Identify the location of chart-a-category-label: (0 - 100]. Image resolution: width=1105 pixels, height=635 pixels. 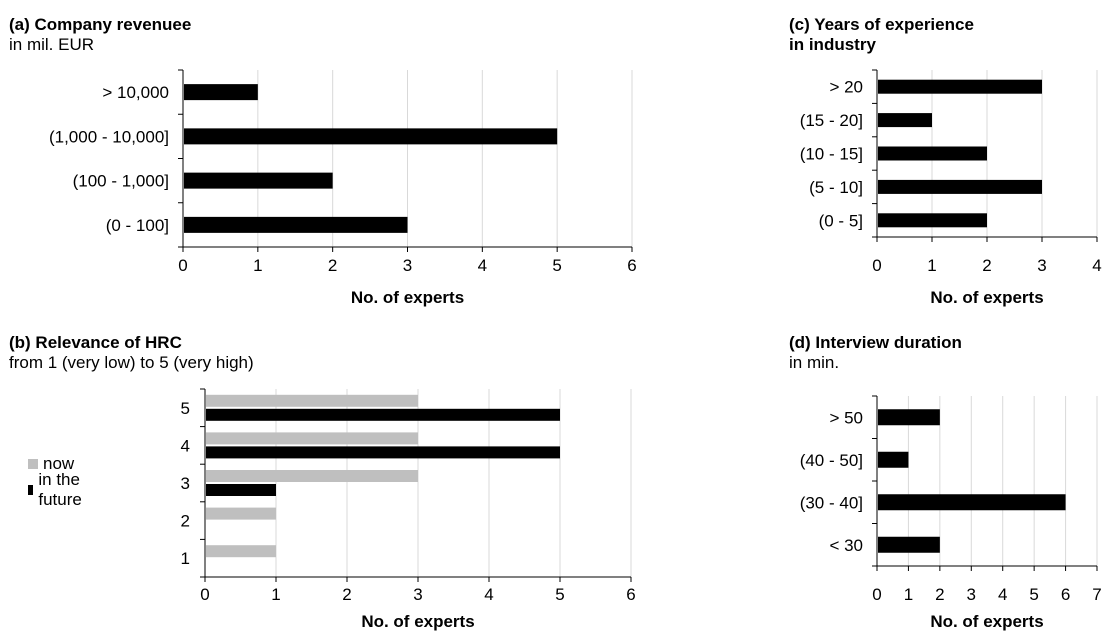
(137, 225).